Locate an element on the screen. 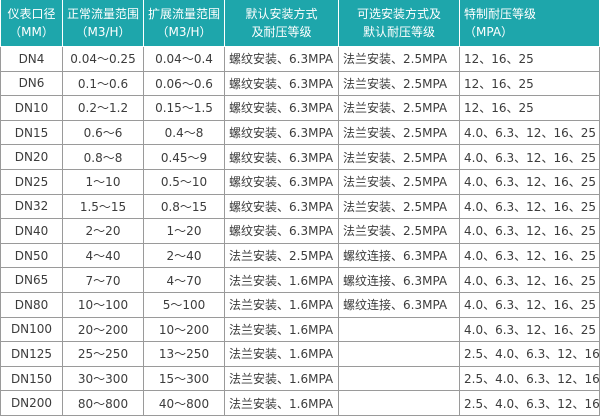  cell-extended-flow: 0.45～9 is located at coordinates (184, 157).